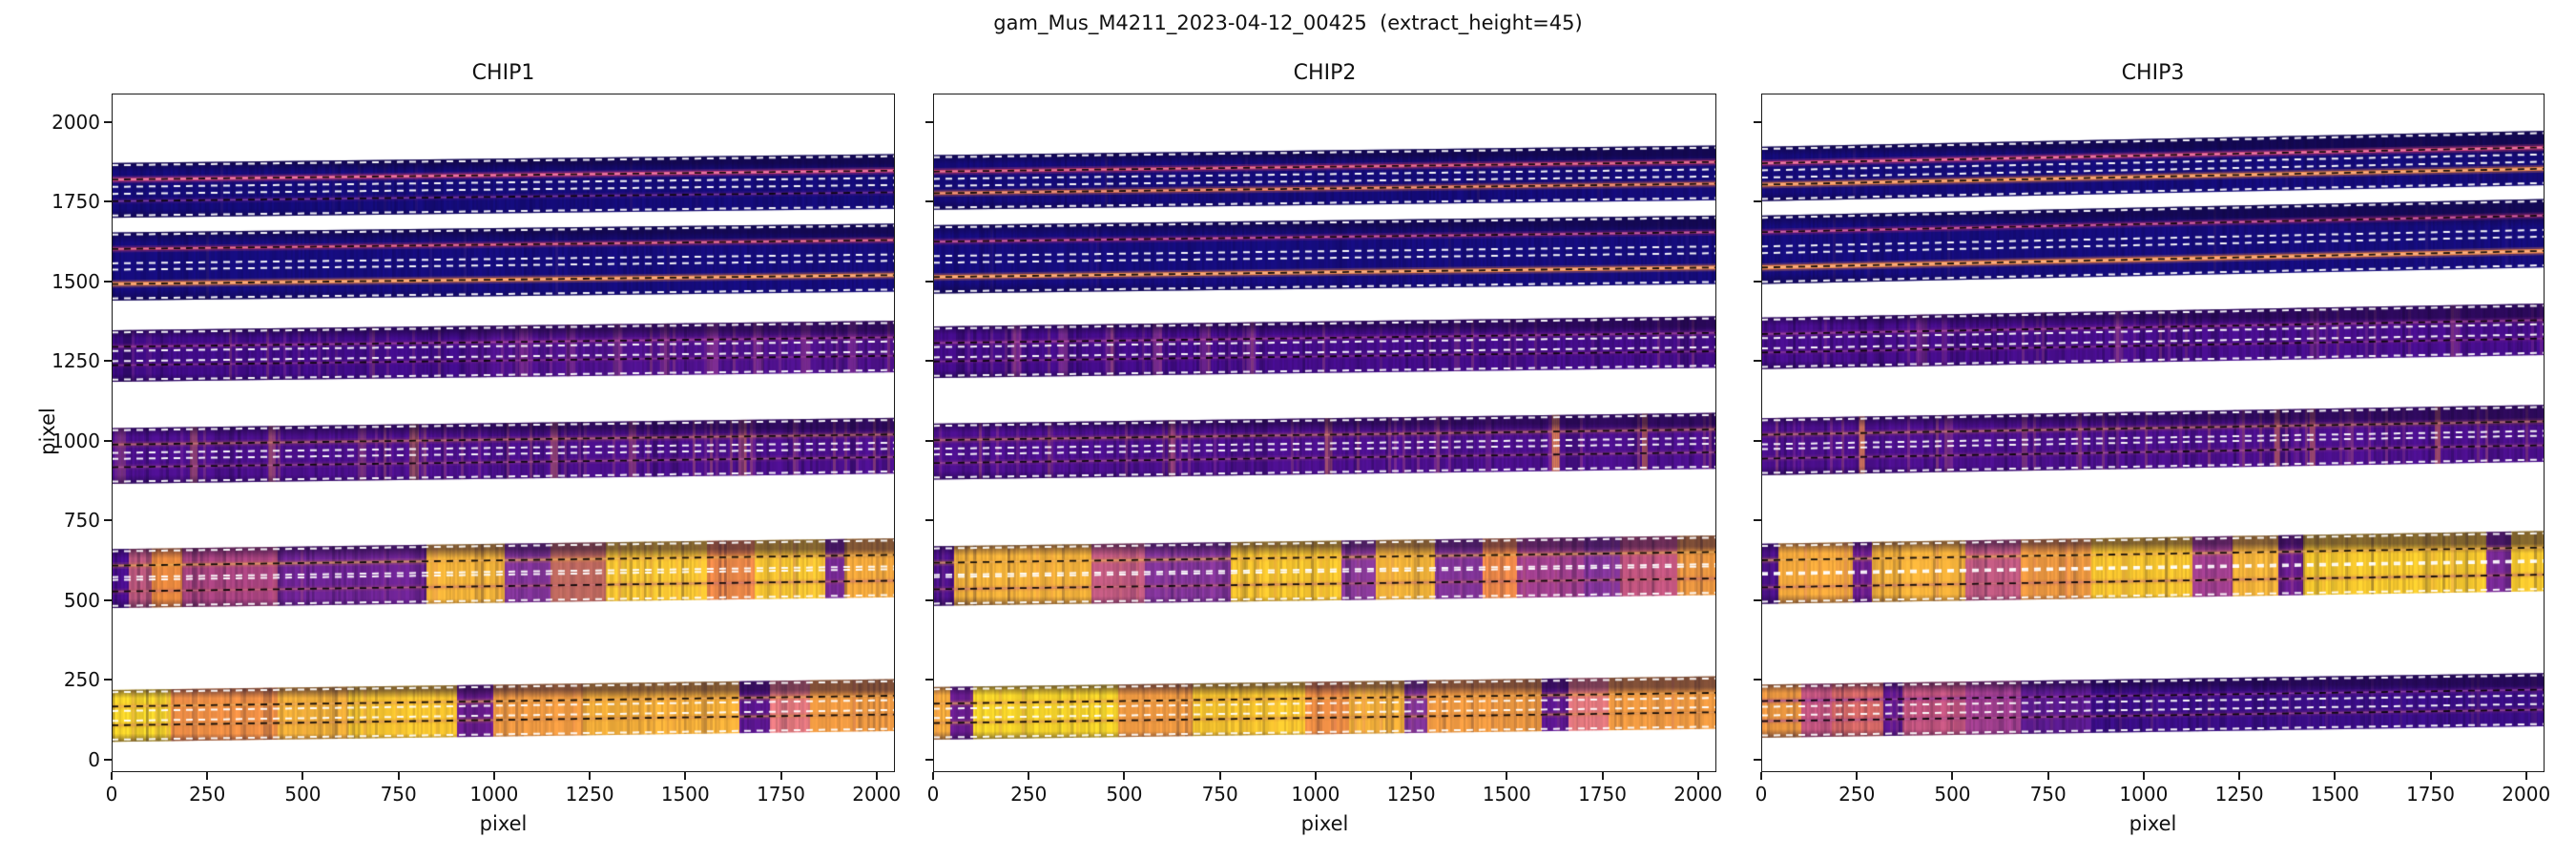 The height and width of the screenshot is (859, 2576). What do you see at coordinates (76, 123) in the screenshot?
I see `y-tick-label: 2000` at bounding box center [76, 123].